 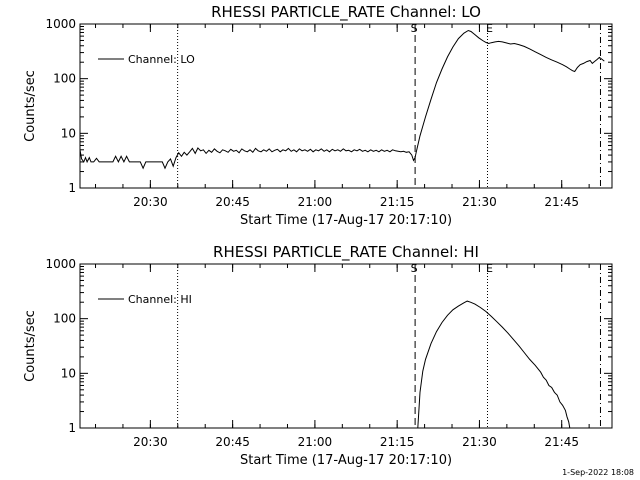 What do you see at coordinates (494, 364) in the screenshot?
I see `series-line-hi` at bounding box center [494, 364].